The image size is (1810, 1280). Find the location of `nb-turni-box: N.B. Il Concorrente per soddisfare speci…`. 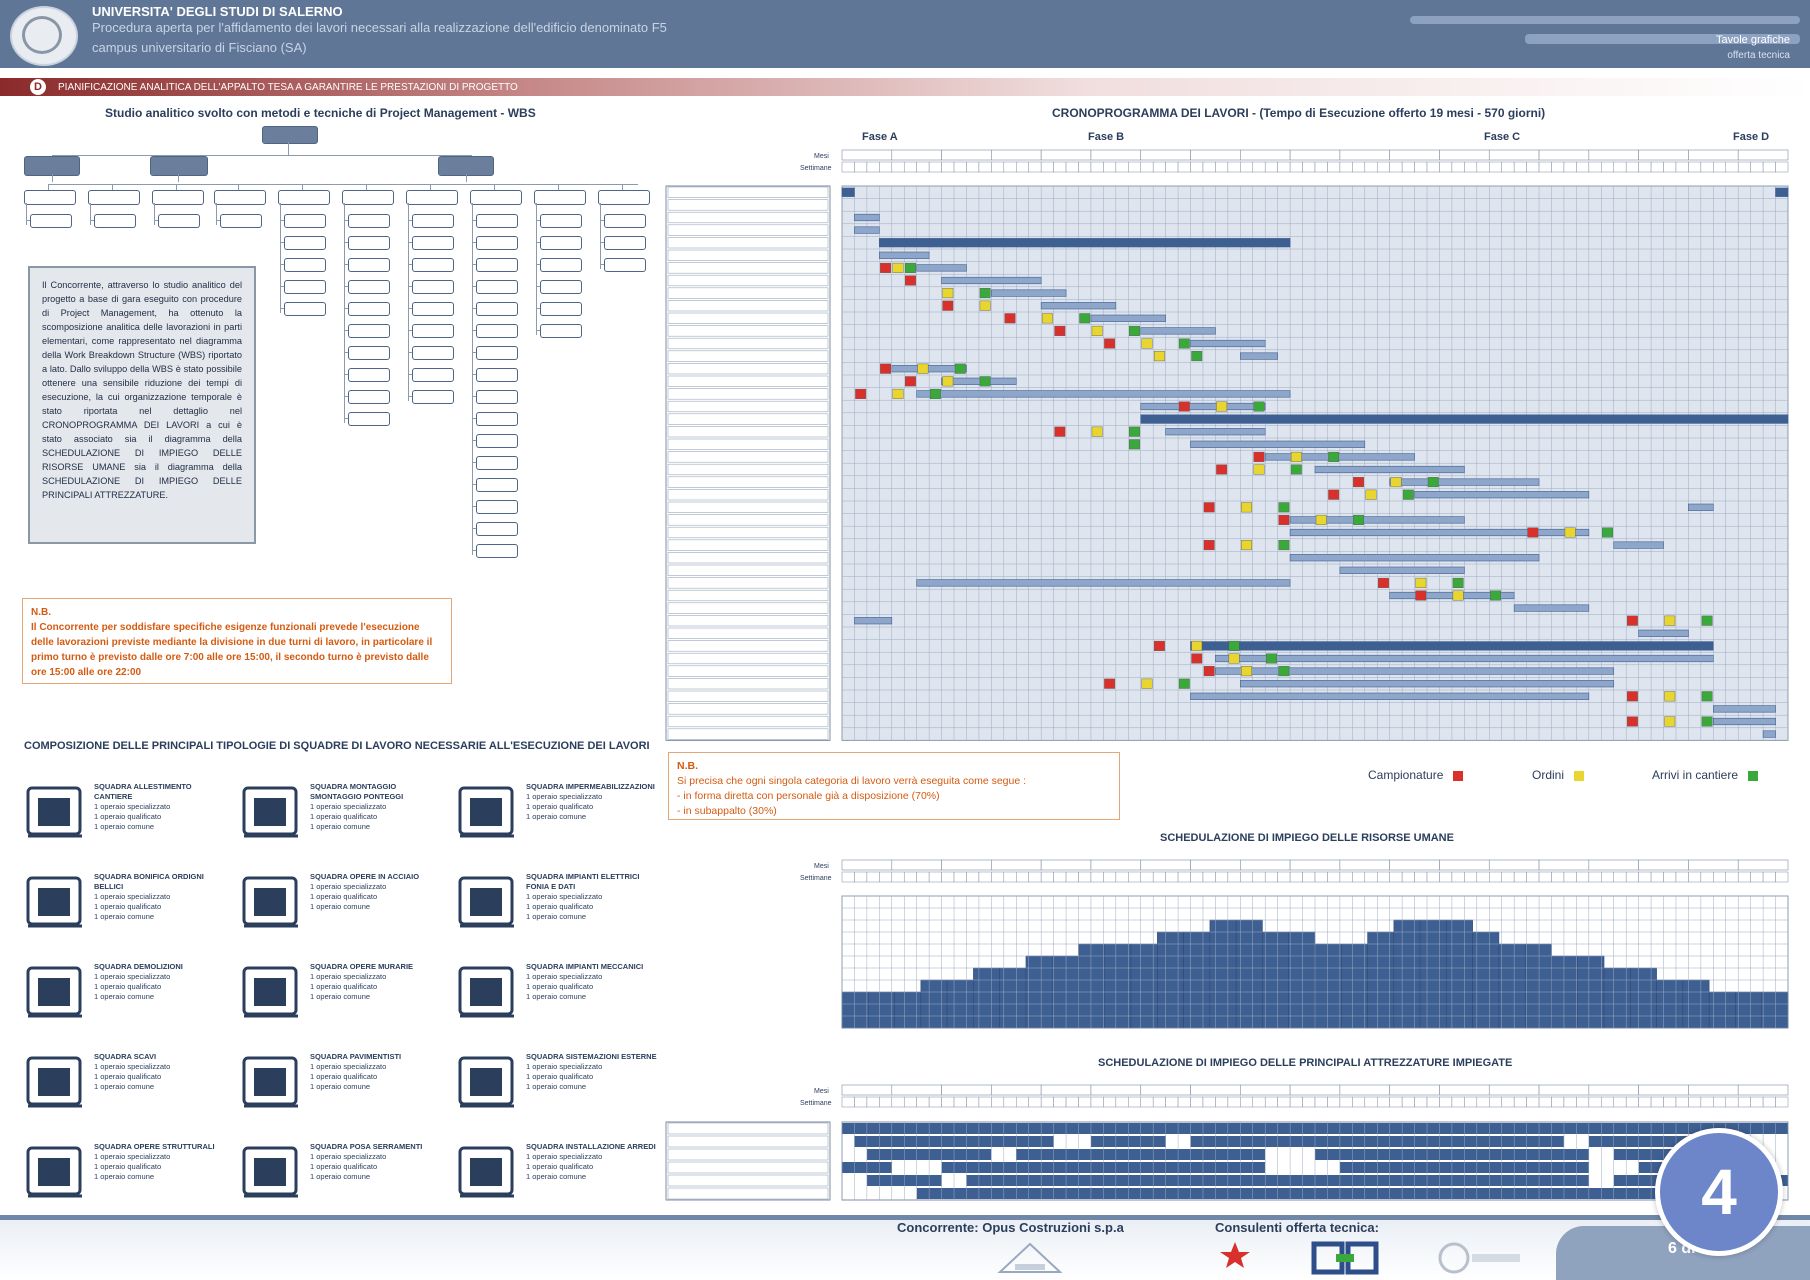

nb-turni-box: N.B. Il Concorrente per soddisfare speci… is located at coordinates (237, 641).